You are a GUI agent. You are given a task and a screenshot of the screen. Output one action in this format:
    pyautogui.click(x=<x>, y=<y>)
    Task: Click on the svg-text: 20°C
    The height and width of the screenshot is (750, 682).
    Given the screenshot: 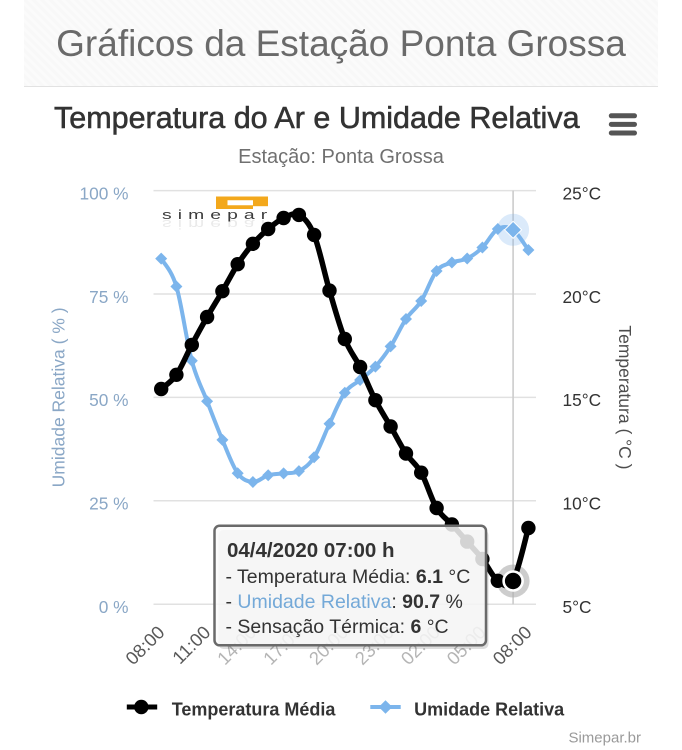 What is the action you would take?
    pyautogui.click(x=582, y=297)
    